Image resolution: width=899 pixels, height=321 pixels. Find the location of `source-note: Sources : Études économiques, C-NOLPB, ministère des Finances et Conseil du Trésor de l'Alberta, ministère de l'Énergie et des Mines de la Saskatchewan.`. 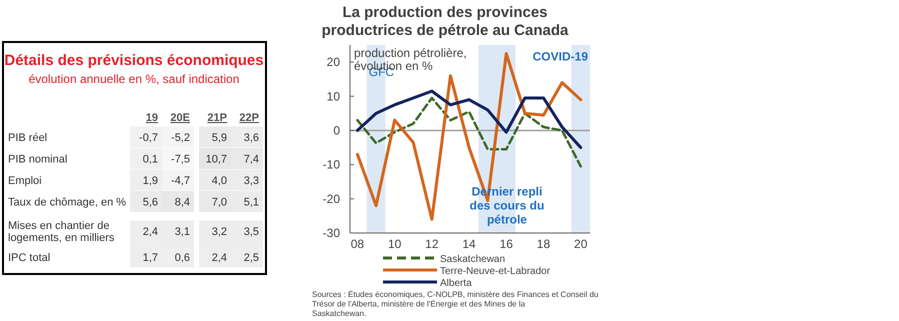

source-note: Sources : Études économiques, C-NOLPB, ministère des Finances et Conseil du Trésor de l'Alberta, ministère de l'Énergie et des Mines de la Saskatchewan. is located at coordinates (455, 304).